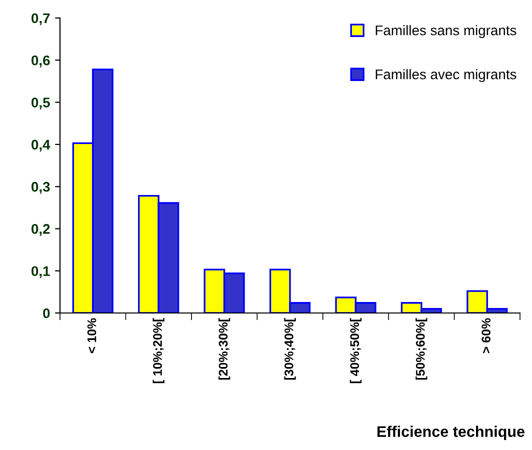  Describe the element at coordinates (486, 336) in the screenshot. I see `x-tick-label: > 60%` at that location.